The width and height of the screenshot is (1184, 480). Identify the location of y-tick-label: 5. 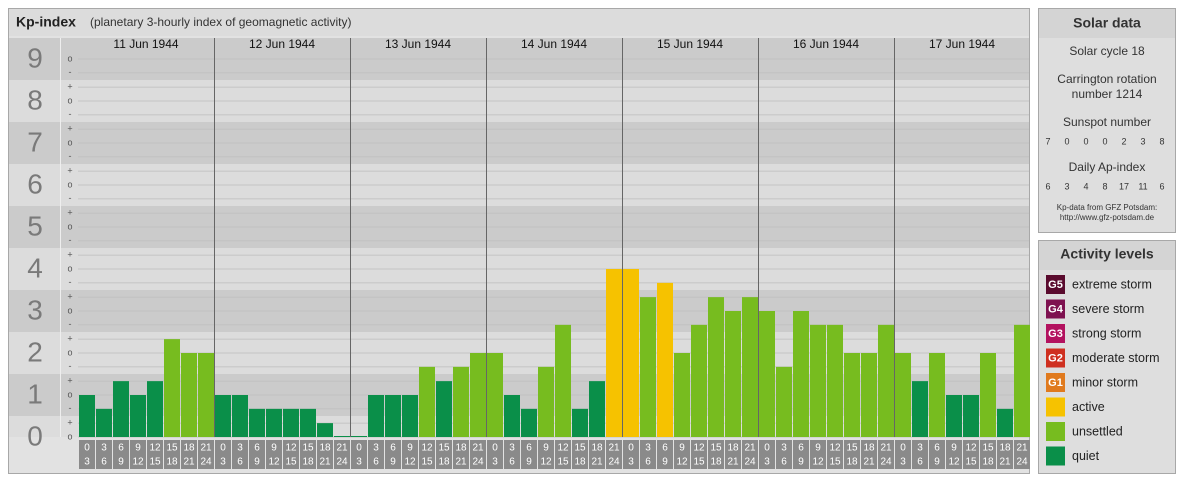
(35, 225).